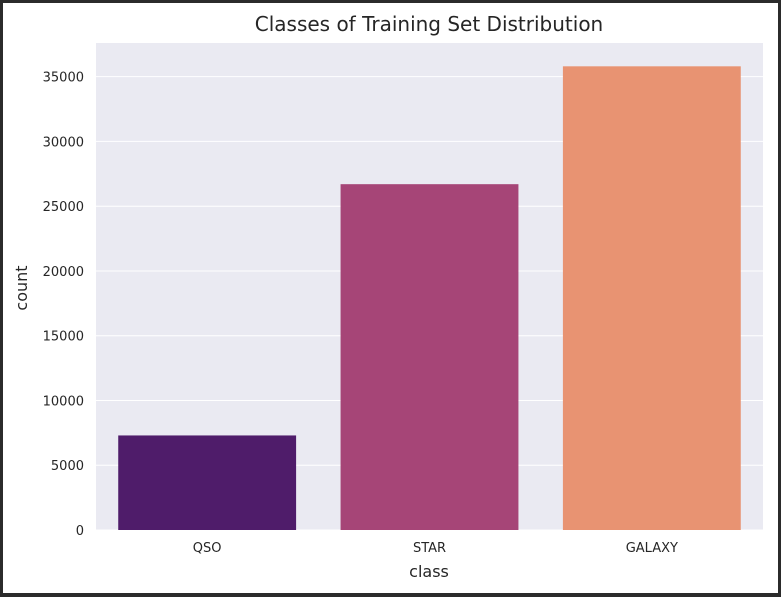 The width and height of the screenshot is (781, 597). I want to click on x-tick-label: GALAXY, so click(652, 548).